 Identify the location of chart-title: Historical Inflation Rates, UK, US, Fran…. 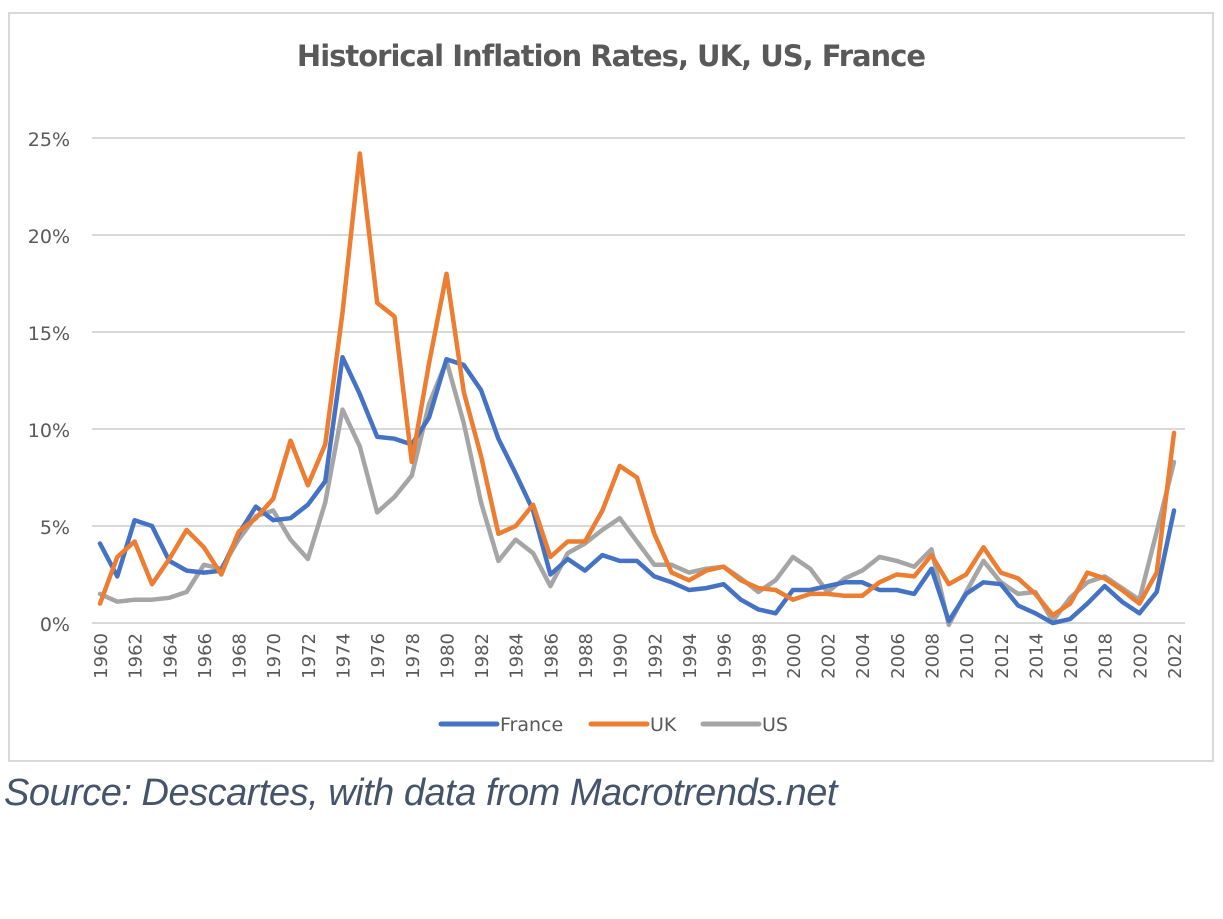
(611, 56).